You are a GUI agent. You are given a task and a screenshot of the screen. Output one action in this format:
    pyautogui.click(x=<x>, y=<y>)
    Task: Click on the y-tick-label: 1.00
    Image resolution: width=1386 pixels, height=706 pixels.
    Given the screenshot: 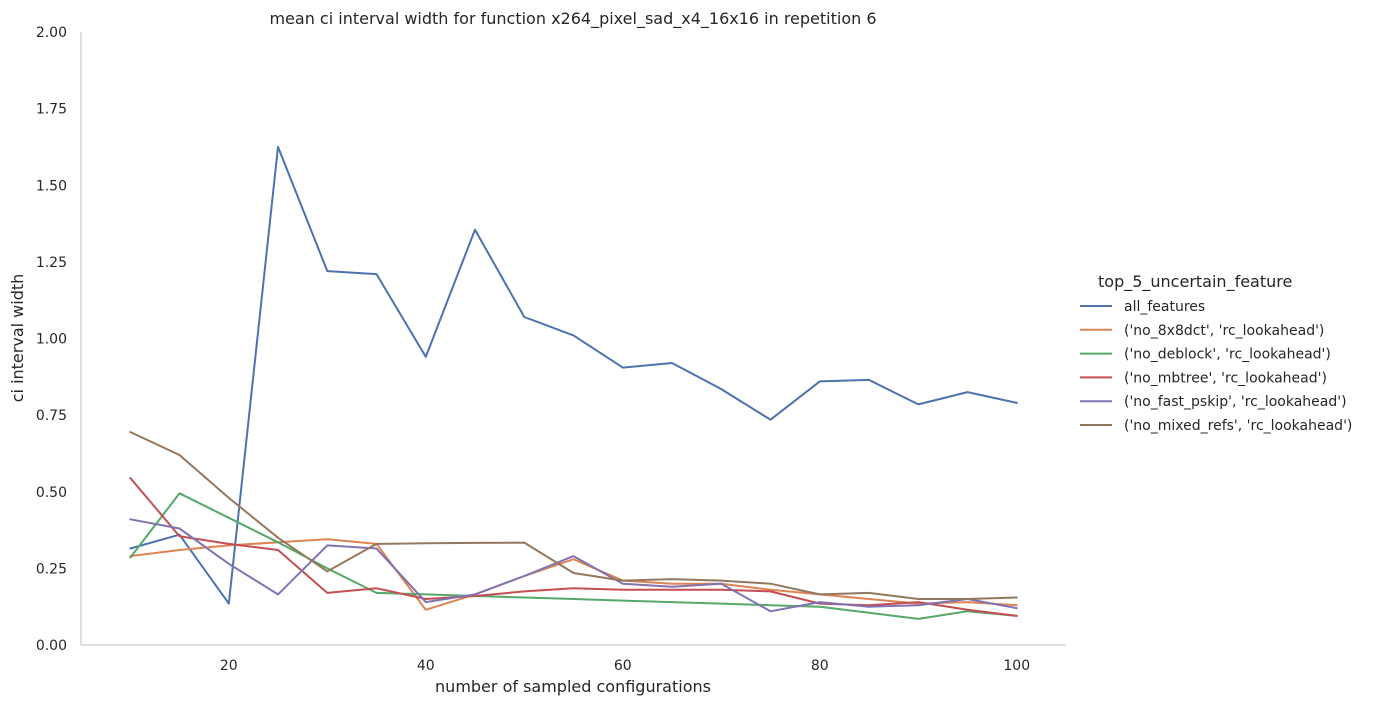 What is the action you would take?
    pyautogui.click(x=51, y=340)
    